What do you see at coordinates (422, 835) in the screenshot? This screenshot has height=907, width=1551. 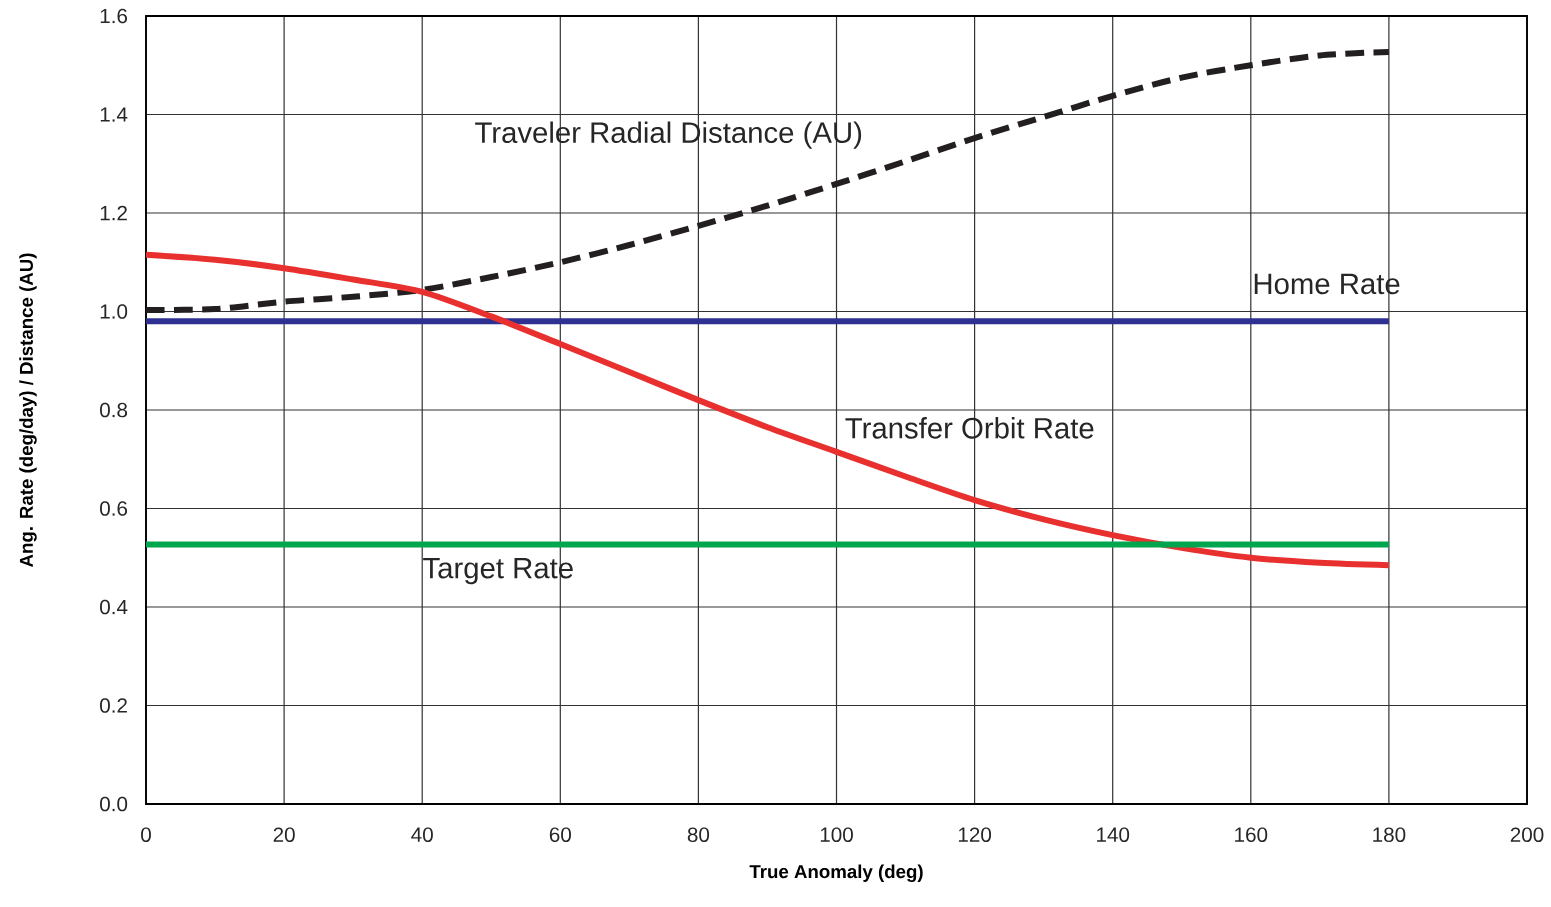 I see `x-tick-label: 40` at bounding box center [422, 835].